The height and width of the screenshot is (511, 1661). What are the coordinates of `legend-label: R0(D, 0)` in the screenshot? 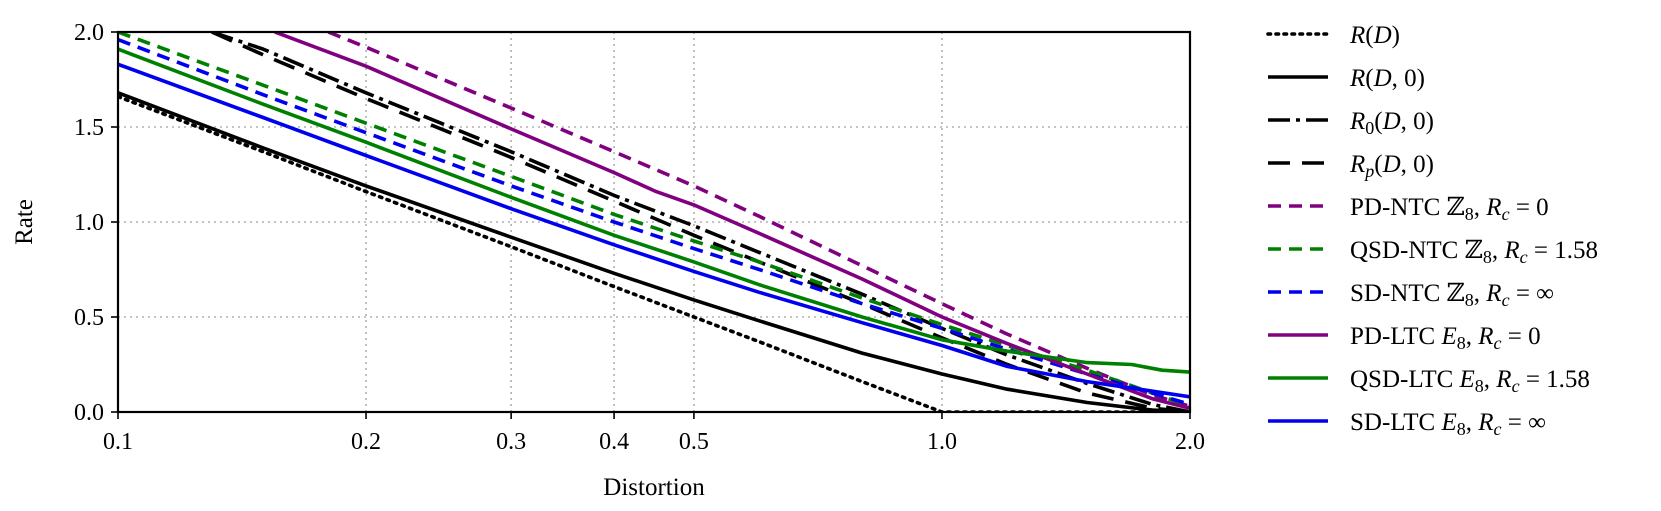 It's located at (1391, 123).